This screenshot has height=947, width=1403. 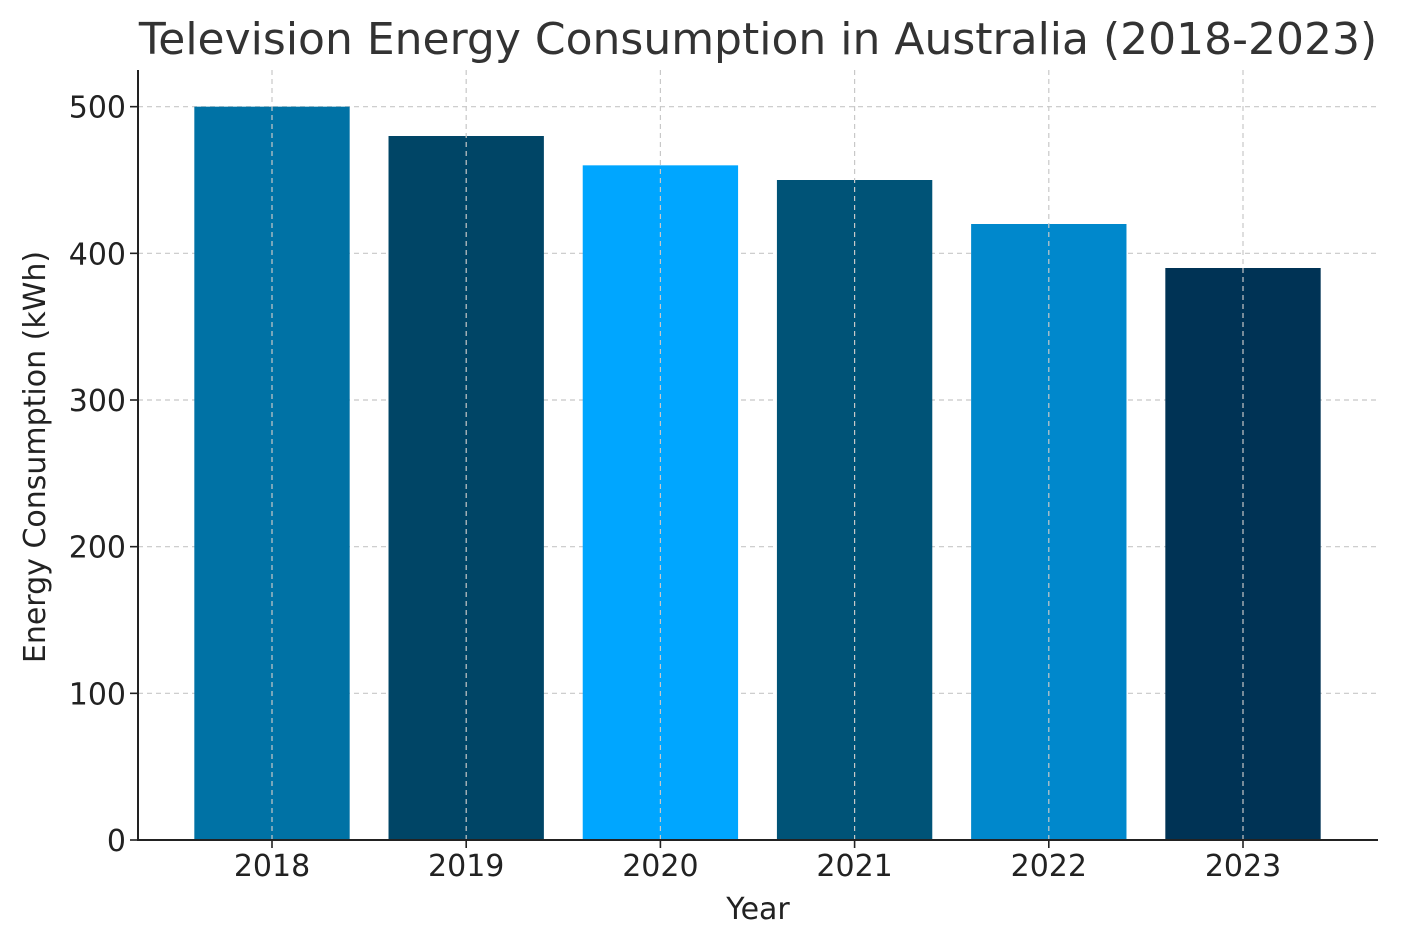 I want to click on bar-2018, so click(x=272, y=473).